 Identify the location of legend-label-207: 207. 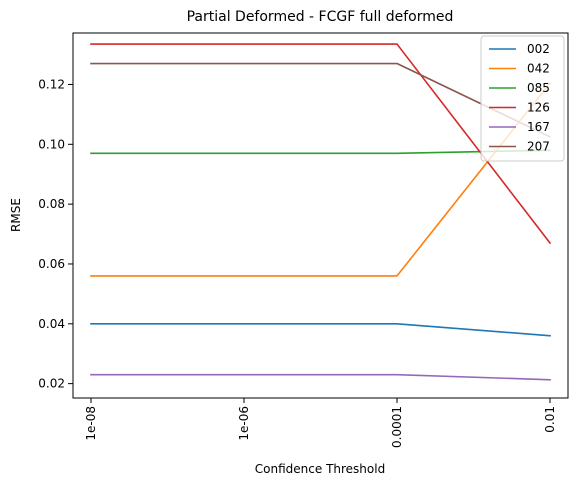
(538, 147).